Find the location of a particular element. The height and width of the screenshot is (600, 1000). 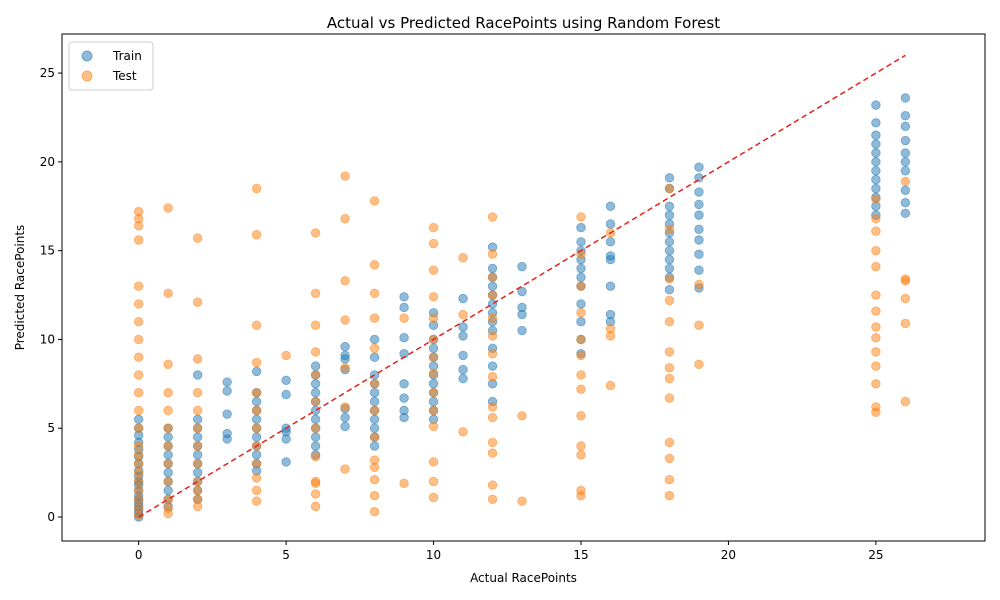

y-axis-ticks: 0 5 10 15 20 25 is located at coordinates (51, 295).